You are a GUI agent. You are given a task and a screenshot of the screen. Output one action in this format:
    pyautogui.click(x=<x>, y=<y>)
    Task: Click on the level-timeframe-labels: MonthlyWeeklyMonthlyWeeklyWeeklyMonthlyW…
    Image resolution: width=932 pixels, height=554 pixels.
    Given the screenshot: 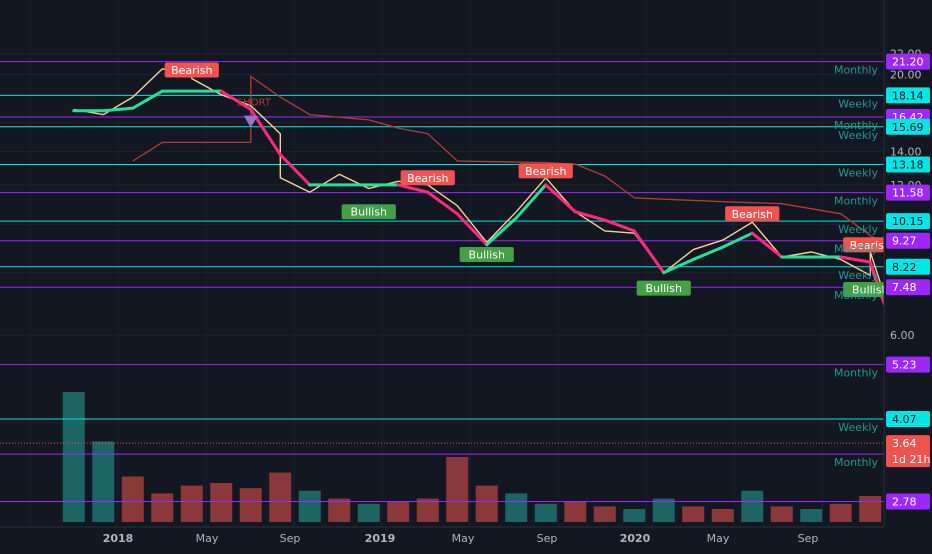 What is the action you would take?
    pyautogui.click(x=856, y=266)
    